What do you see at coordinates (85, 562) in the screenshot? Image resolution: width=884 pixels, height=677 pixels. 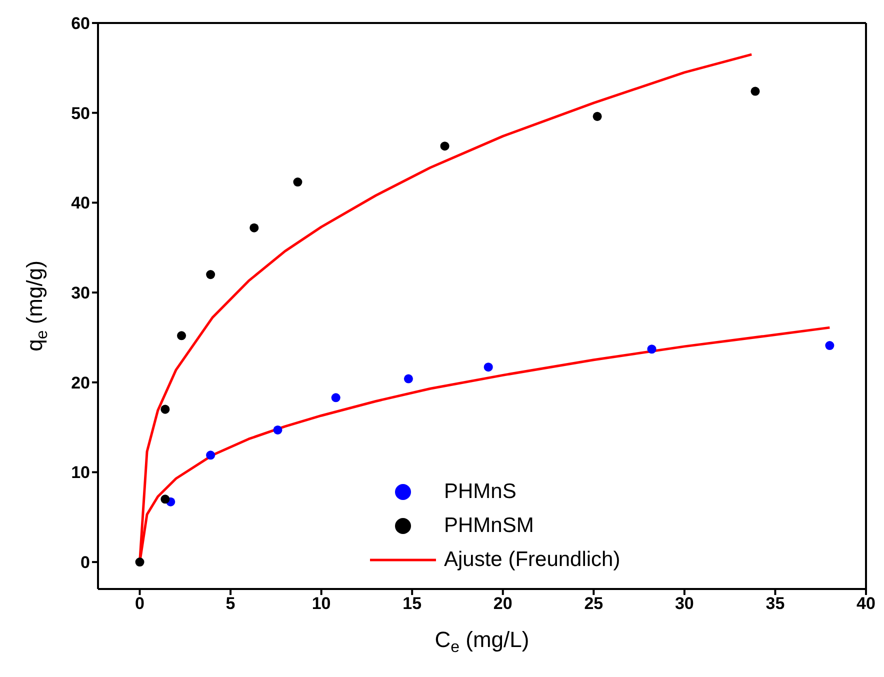 I see `y-tick-label: 0` at bounding box center [85, 562].